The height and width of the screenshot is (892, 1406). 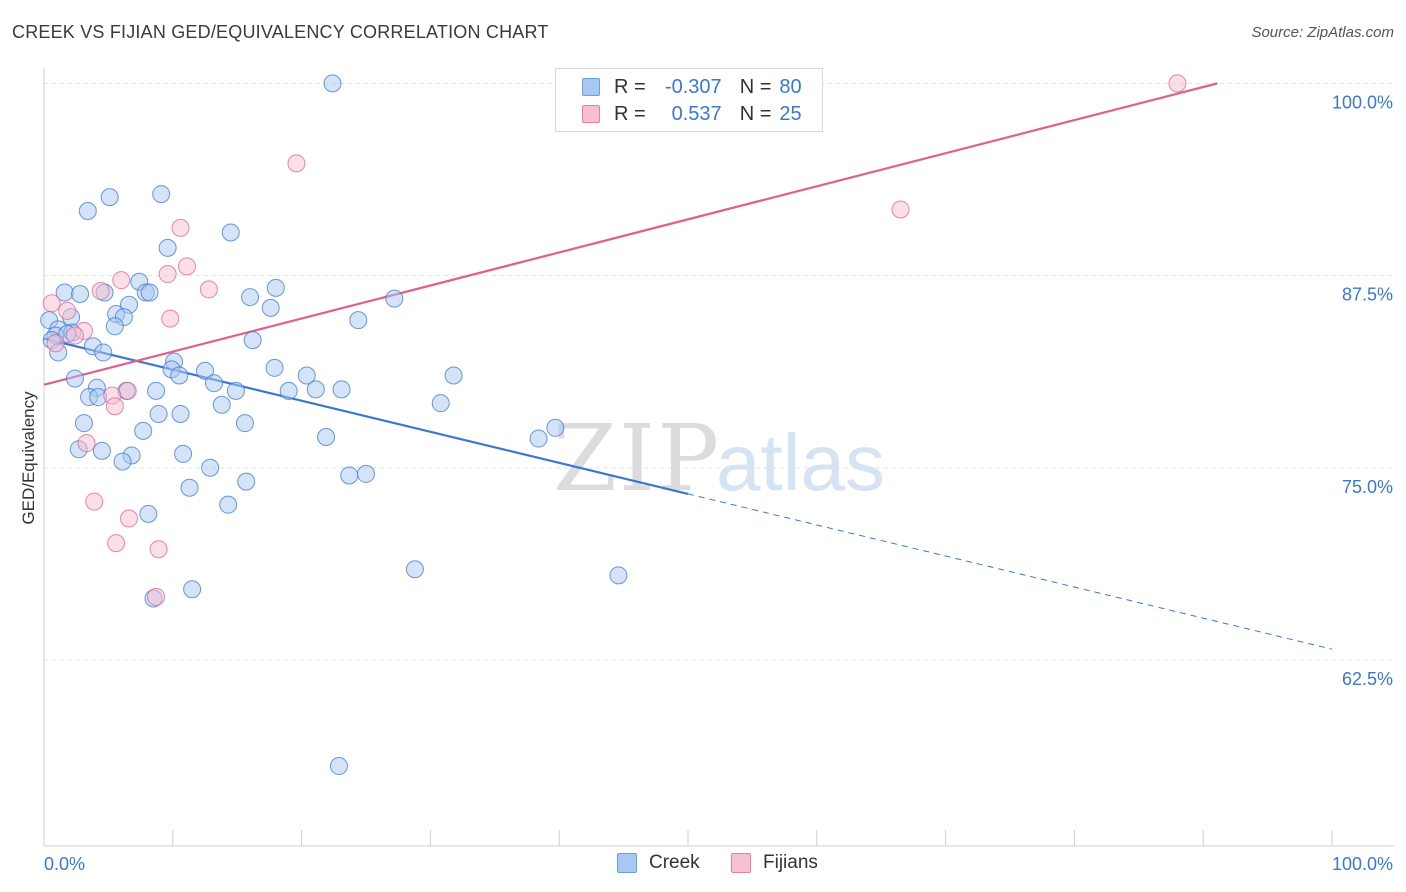 I want to click on legend-row-creek: R = -0.307 N = 80, so click(x=692, y=87).